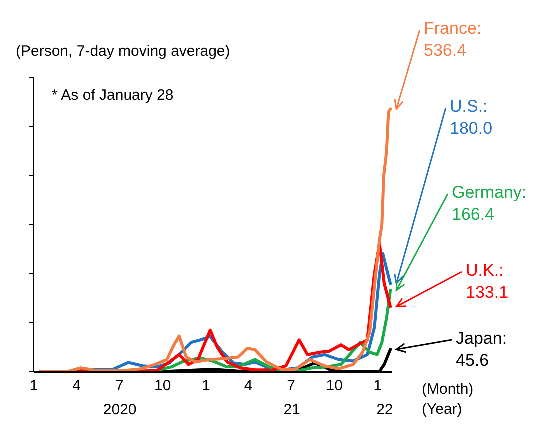 This screenshot has height=430, width=540. Describe the element at coordinates (120, 410) in the screenshot. I see `text: 2020` at that location.